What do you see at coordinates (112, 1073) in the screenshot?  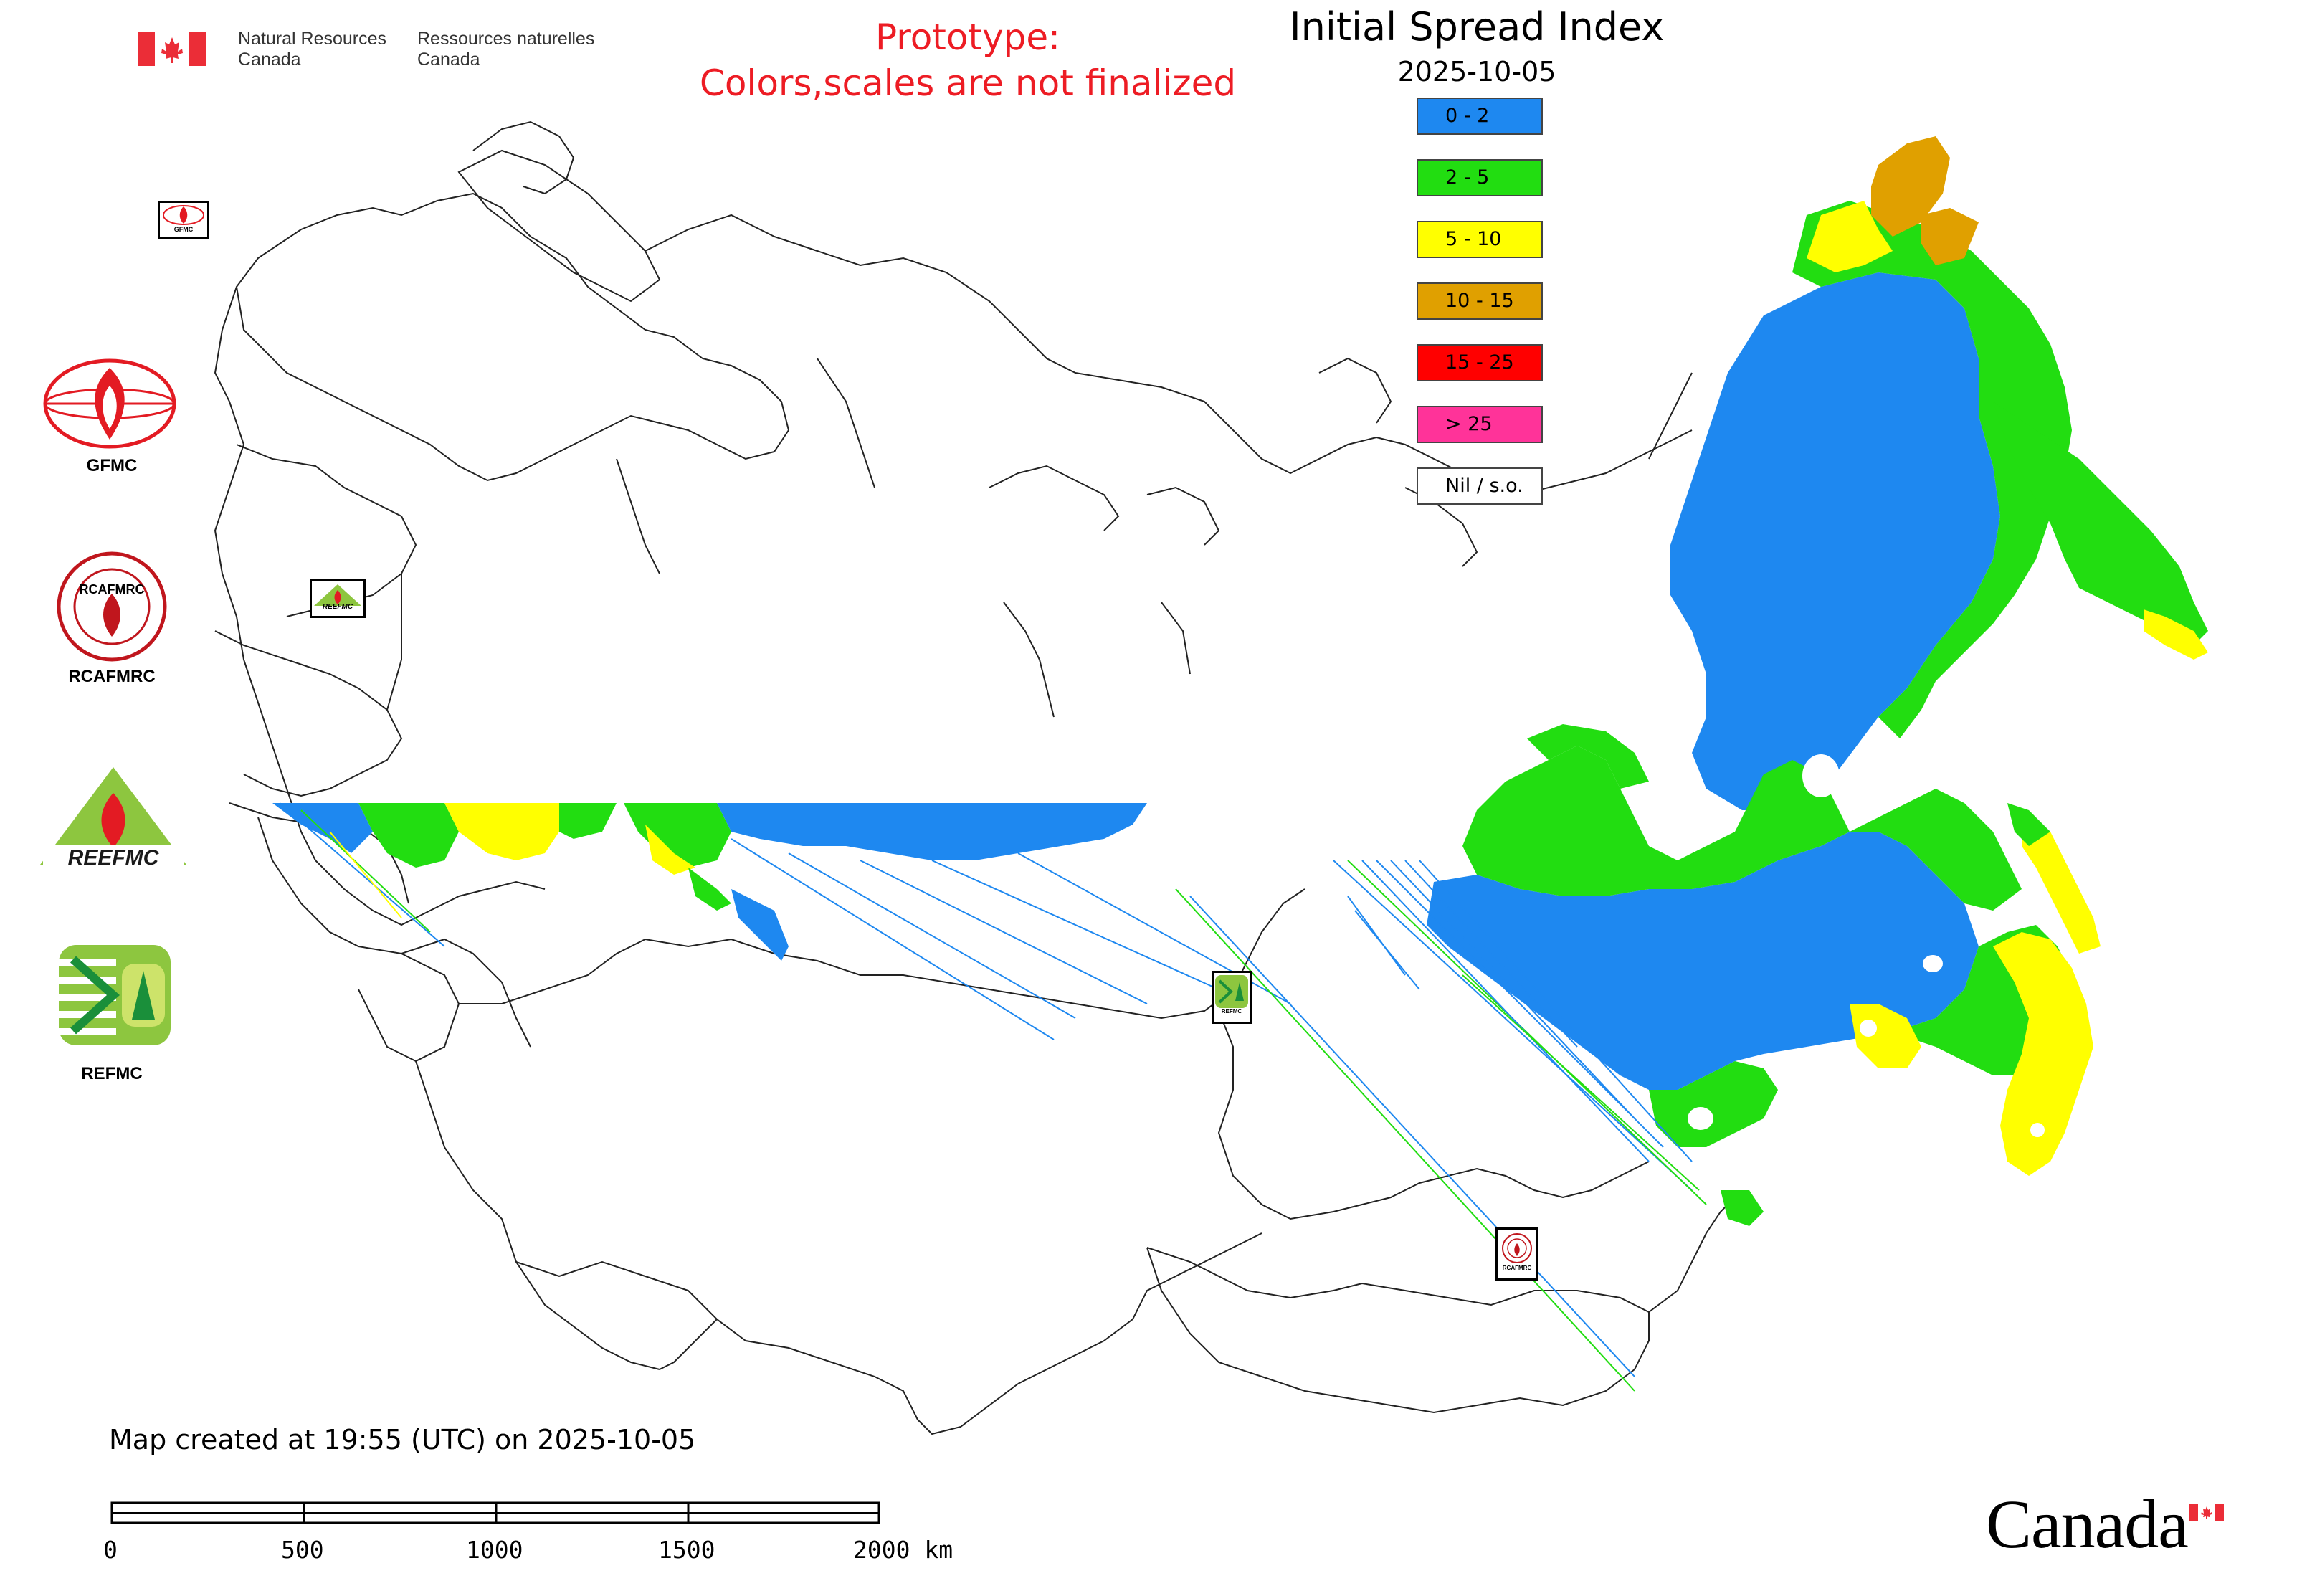 I see `refmc-label: REFMC` at bounding box center [112, 1073].